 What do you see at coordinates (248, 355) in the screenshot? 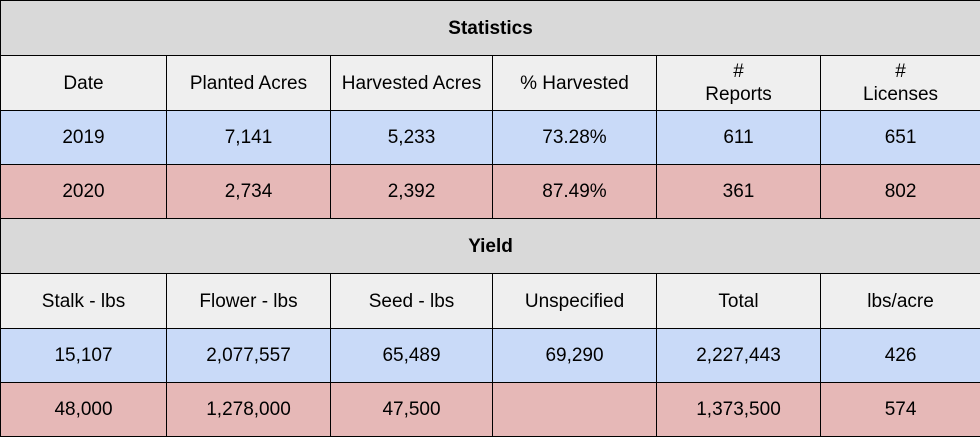
I see `table-cell: 2,077,557` at bounding box center [248, 355].